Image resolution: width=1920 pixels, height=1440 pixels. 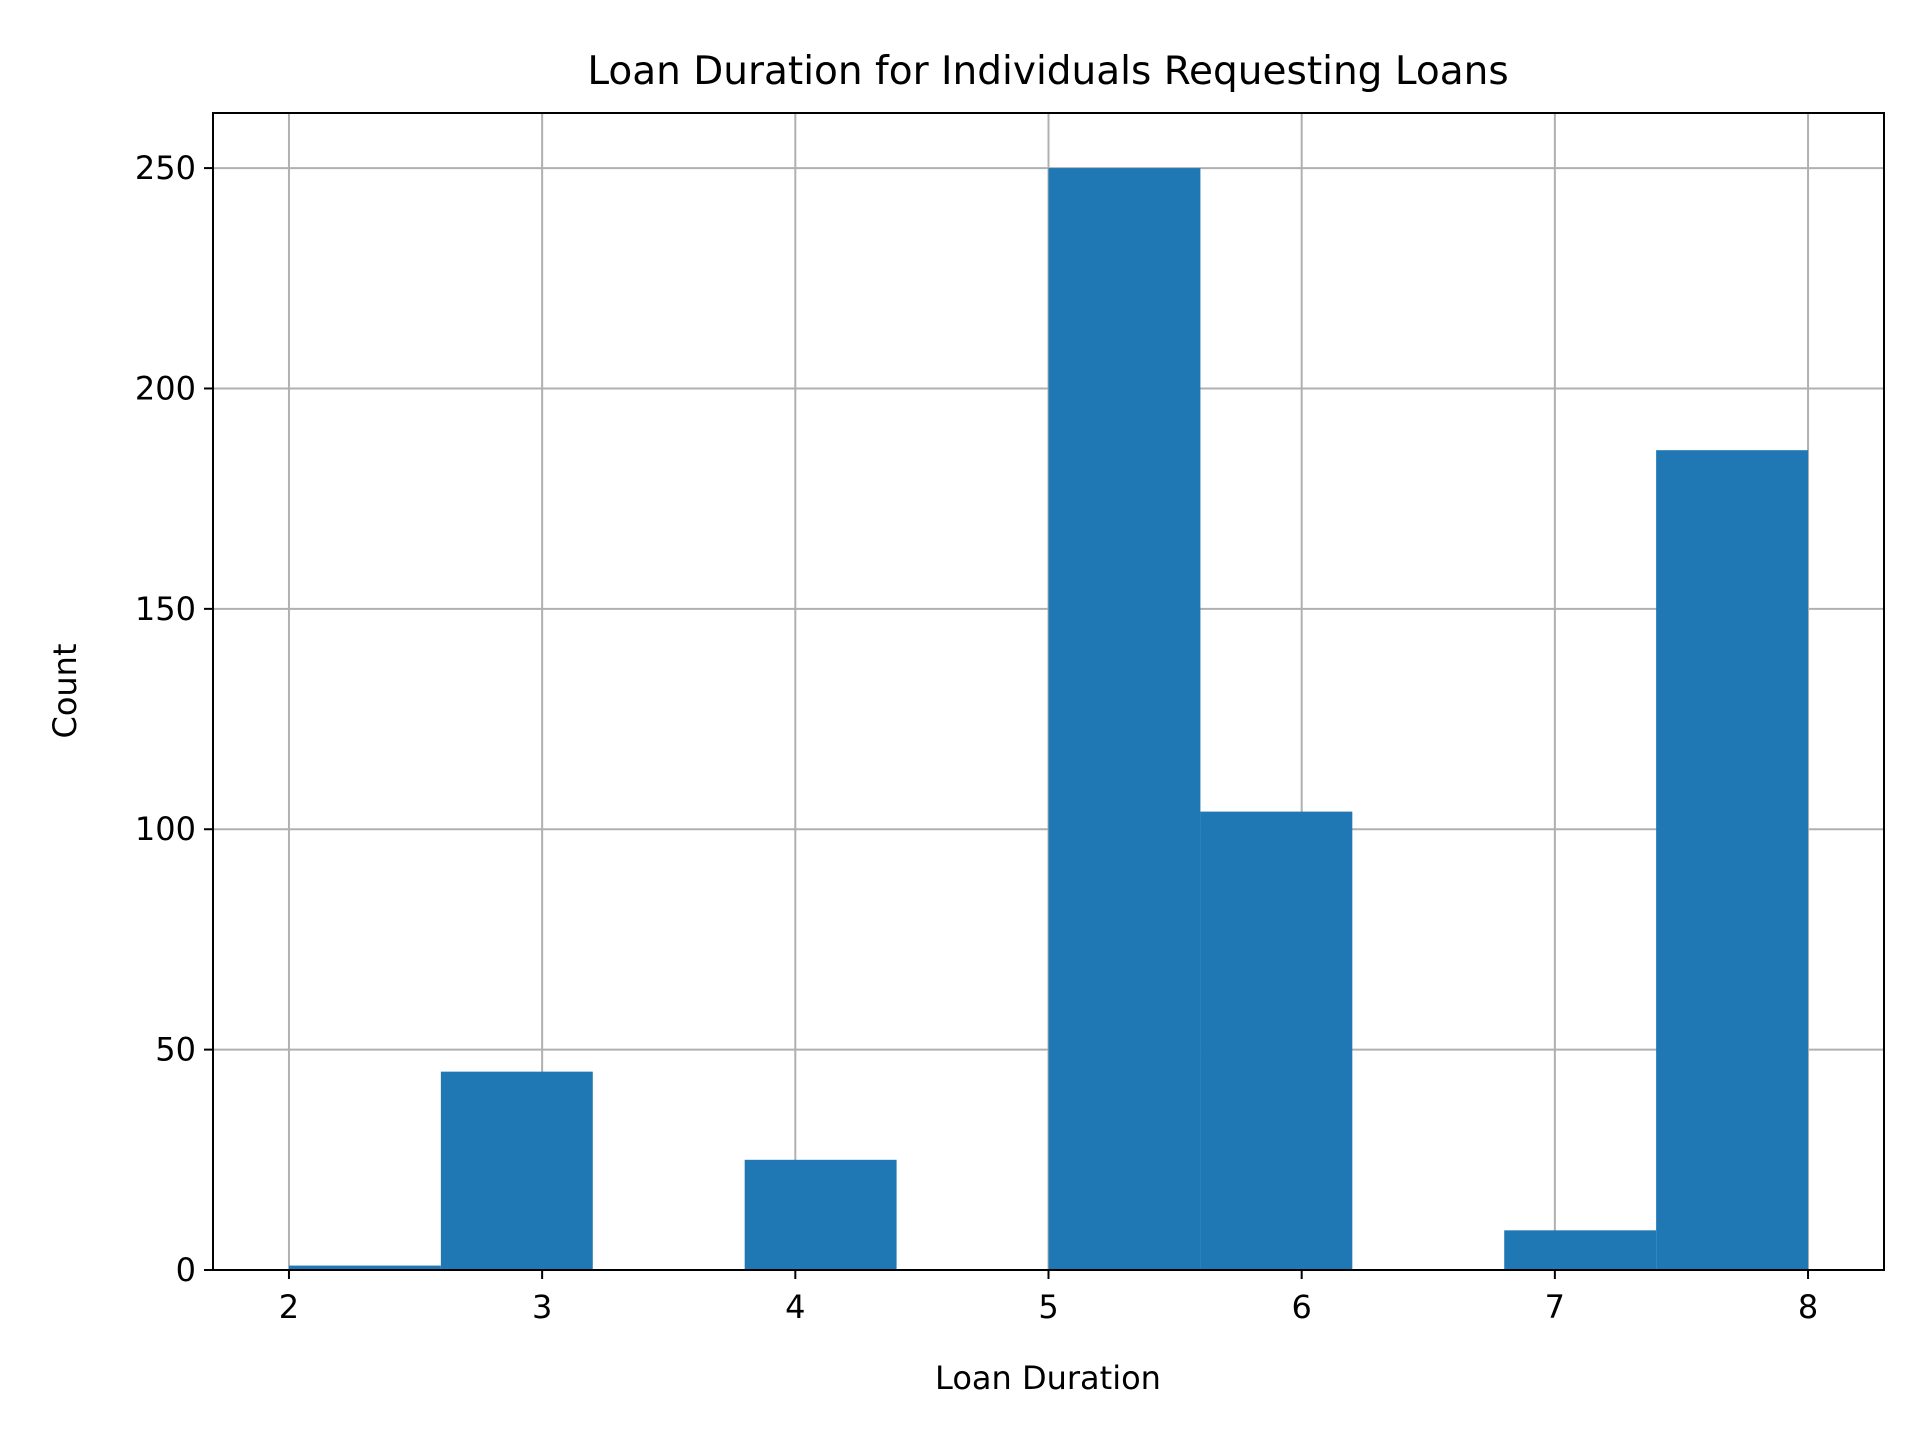 I want to click on x-axis-ticks: 2 3 4 5 6 7 8, so click(x=1048, y=1298).